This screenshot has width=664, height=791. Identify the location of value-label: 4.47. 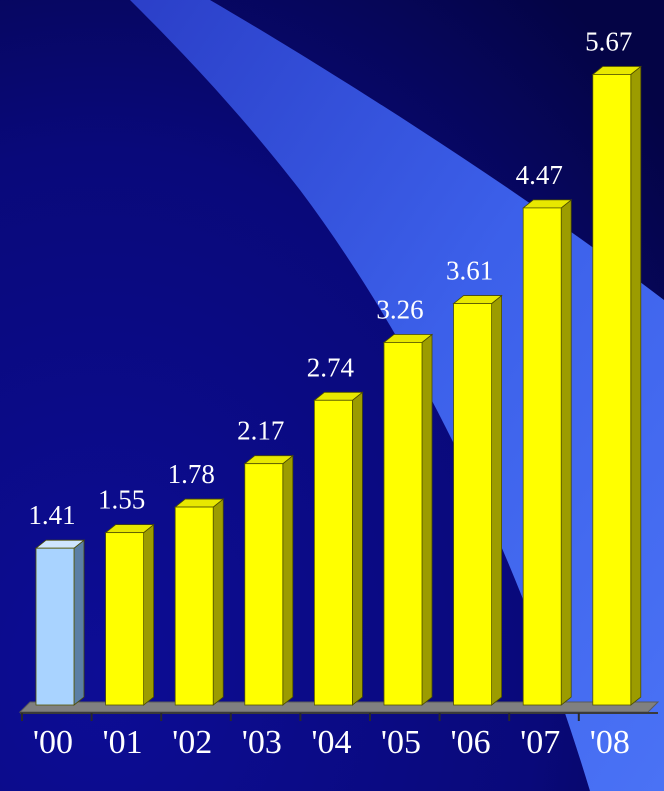
(539, 175).